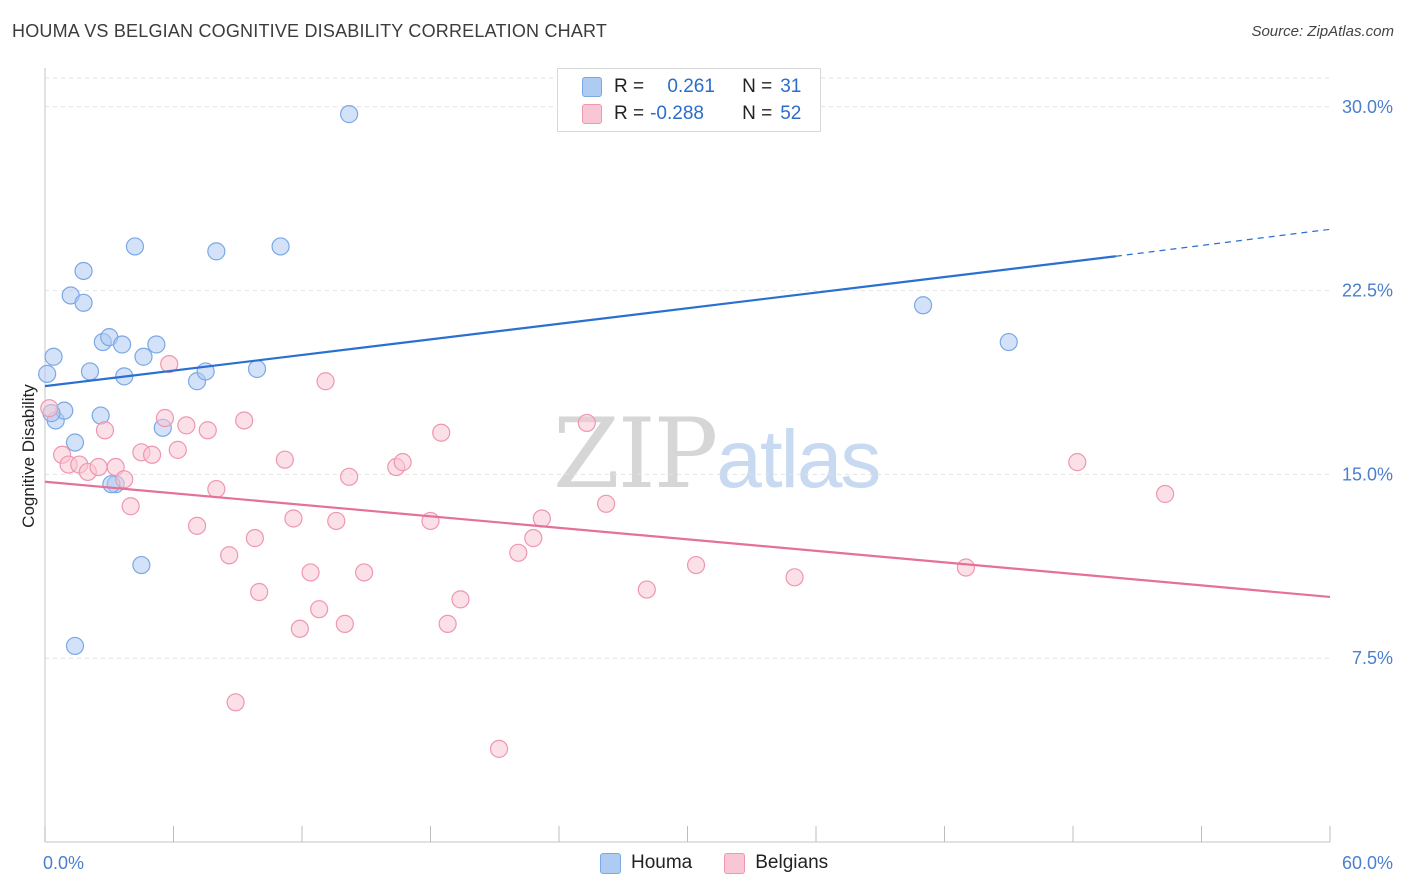  I want to click on y-tick-label: 22.5%, so click(1367, 291).